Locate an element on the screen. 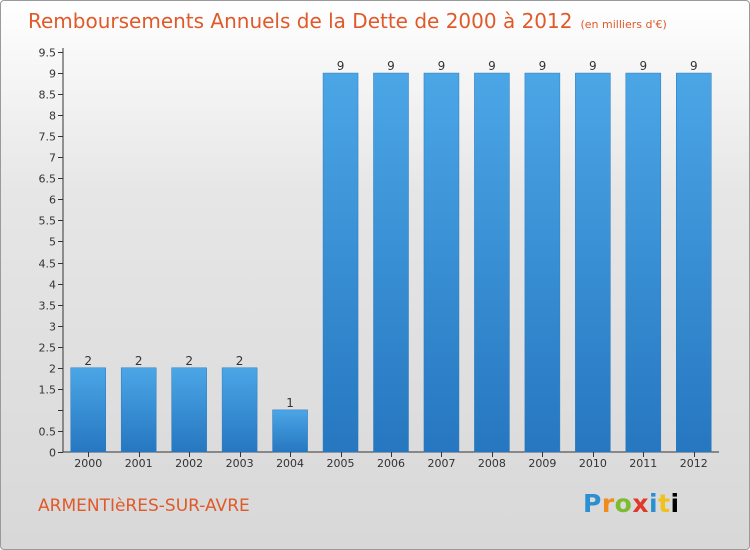 The height and width of the screenshot is (550, 750). y-tick-label: 8.5 is located at coordinates (48, 95).